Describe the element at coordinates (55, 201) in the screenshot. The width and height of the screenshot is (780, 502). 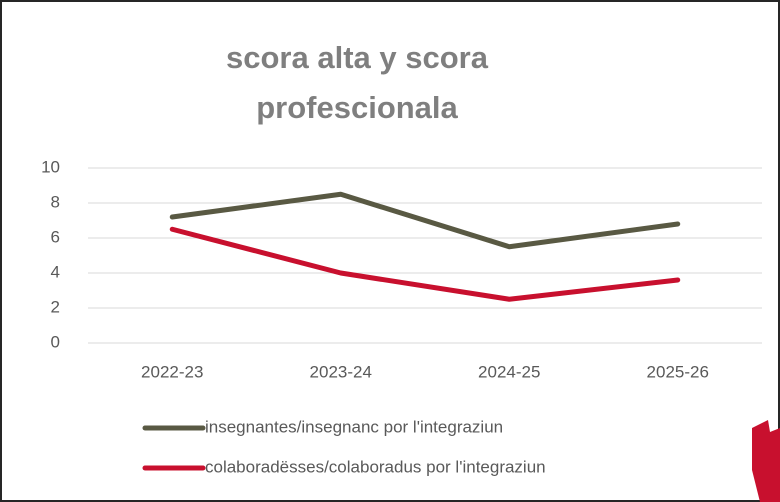
I see `y-tick-label: 8` at that location.